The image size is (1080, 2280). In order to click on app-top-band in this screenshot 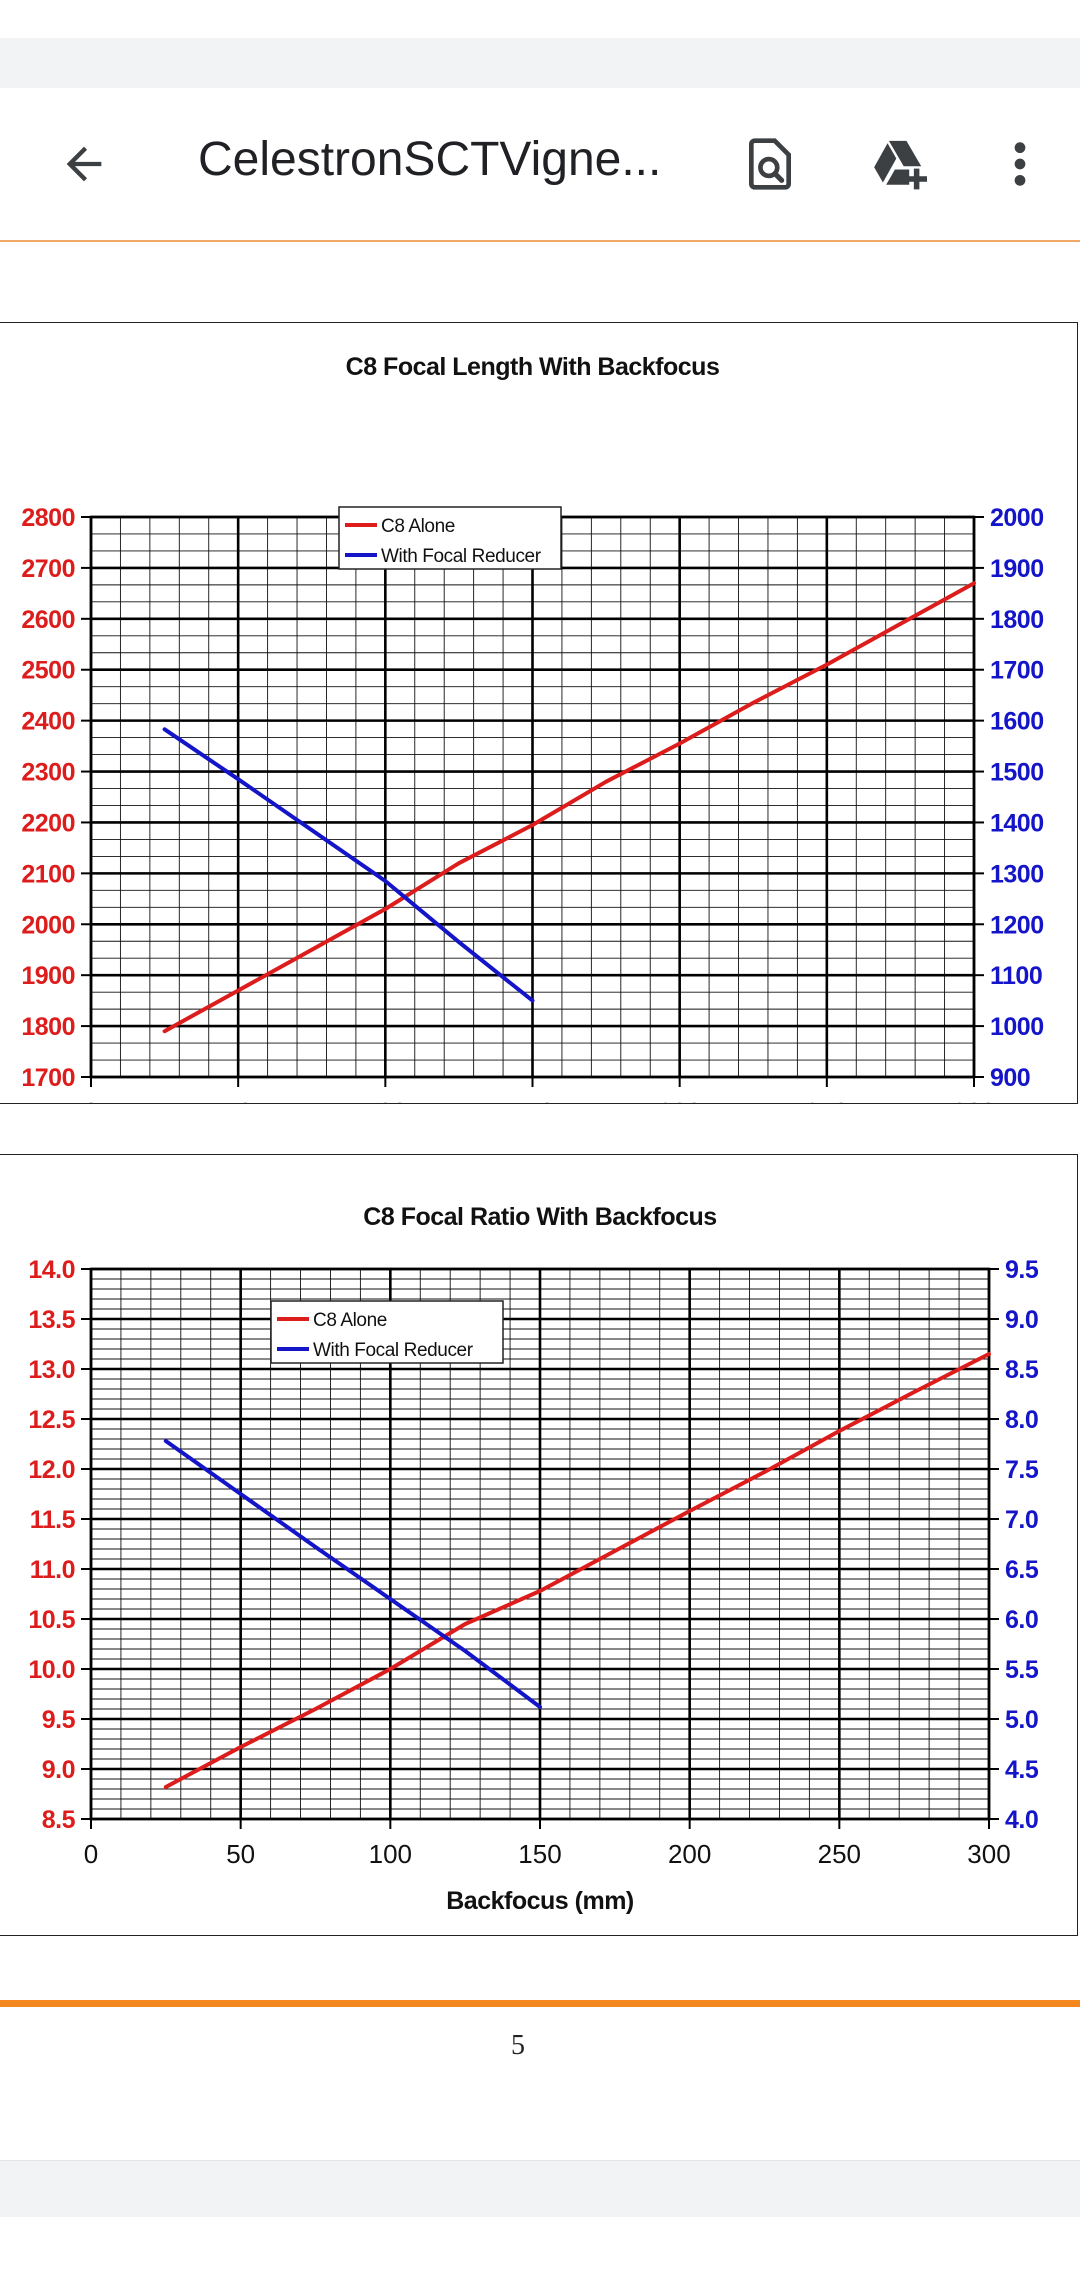, I will do `click(540, 63)`.